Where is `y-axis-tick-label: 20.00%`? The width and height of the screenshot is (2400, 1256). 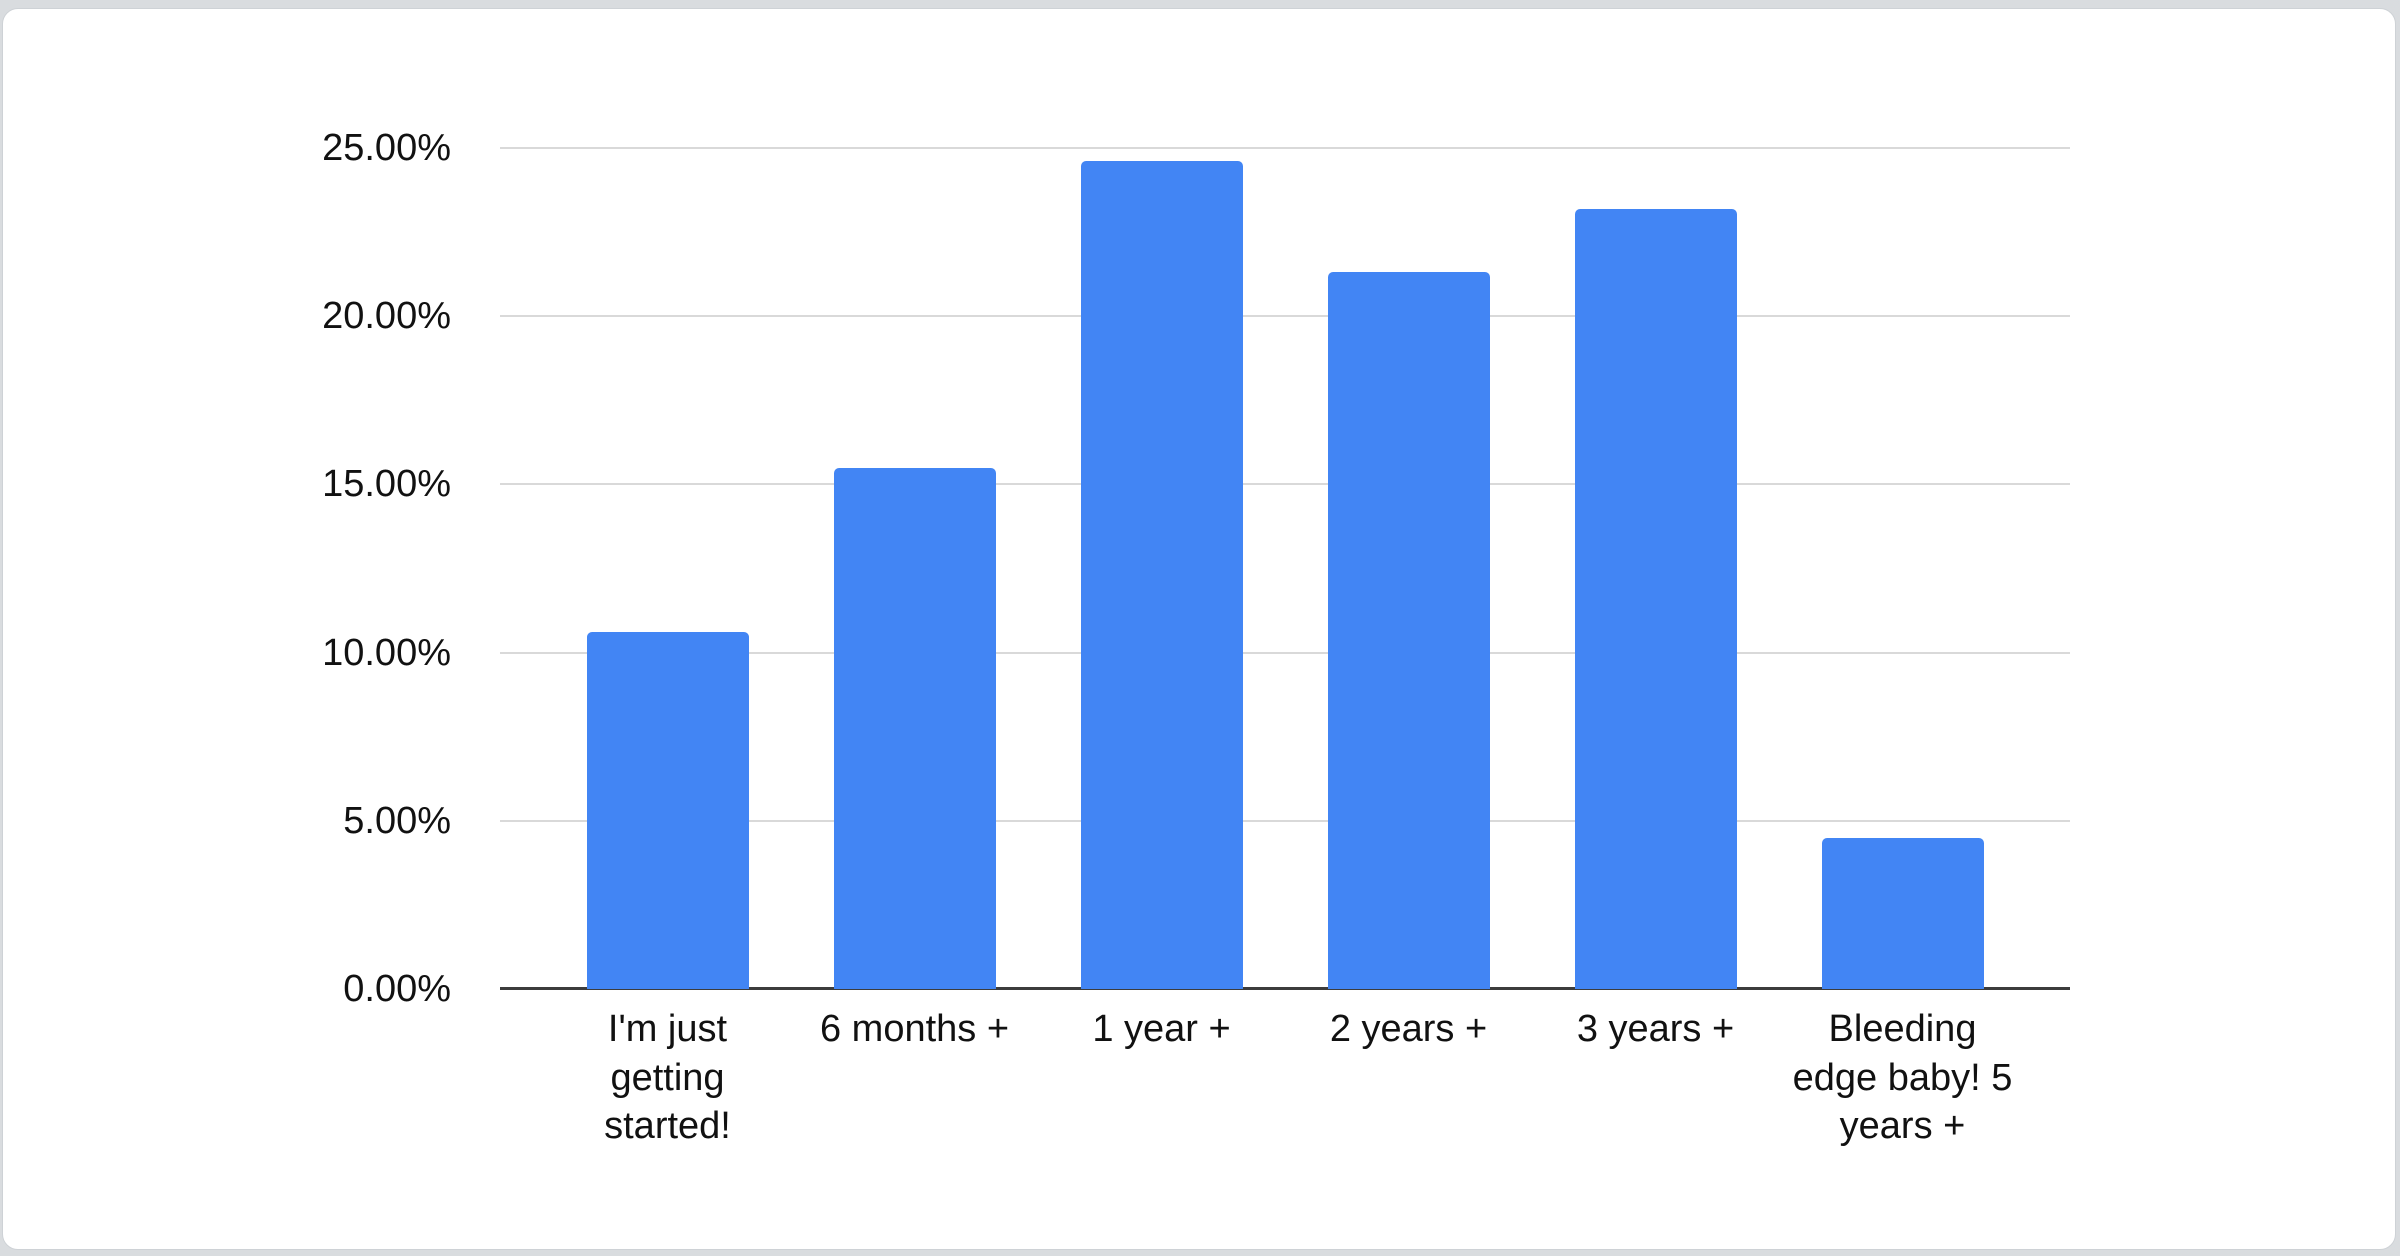
y-axis-tick-label: 20.00% is located at coordinates (386, 316).